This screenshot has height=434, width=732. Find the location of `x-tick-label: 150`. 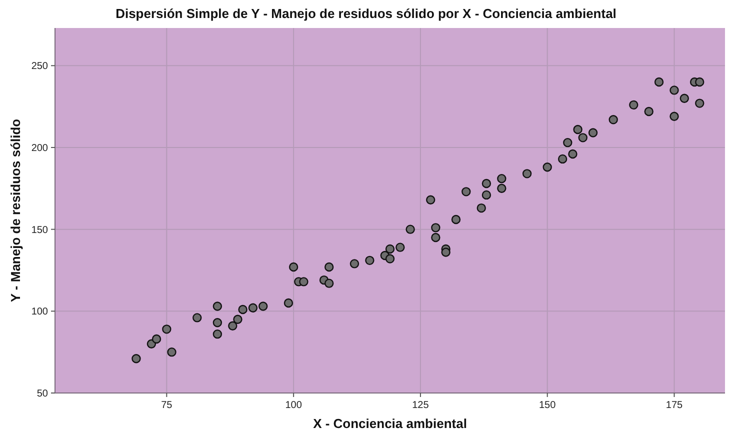

x-tick-label: 150 is located at coordinates (547, 405).